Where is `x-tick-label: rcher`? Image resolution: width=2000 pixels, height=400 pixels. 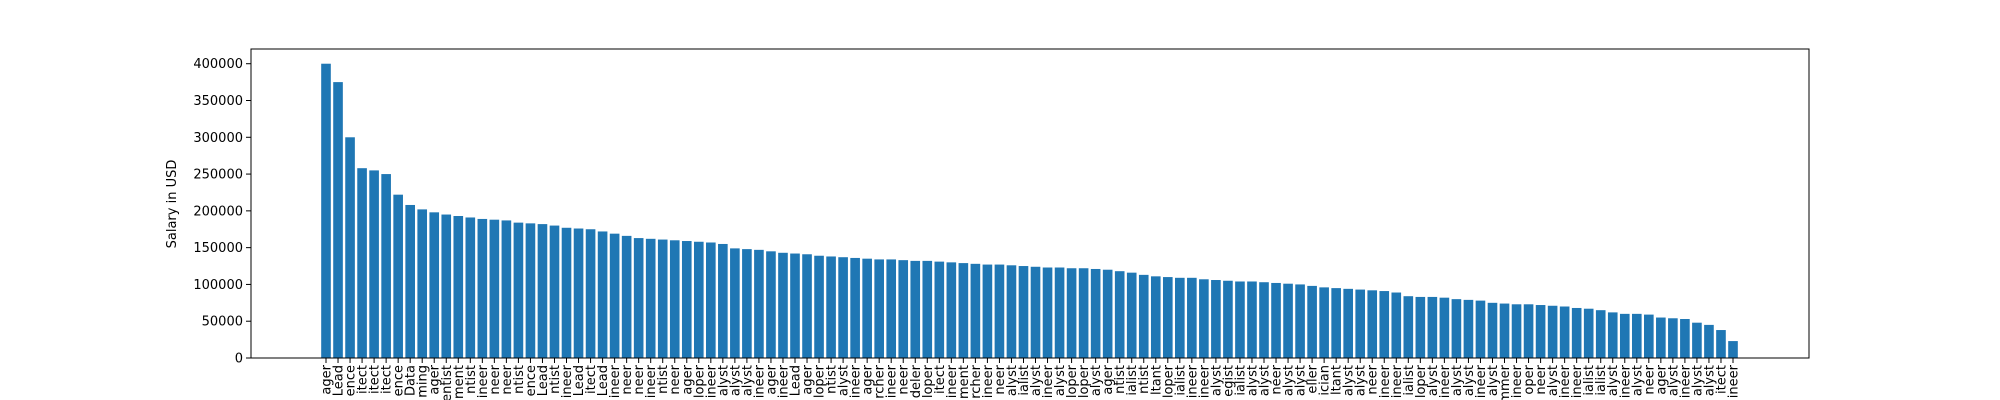 x-tick-label: rcher is located at coordinates (880, 381).